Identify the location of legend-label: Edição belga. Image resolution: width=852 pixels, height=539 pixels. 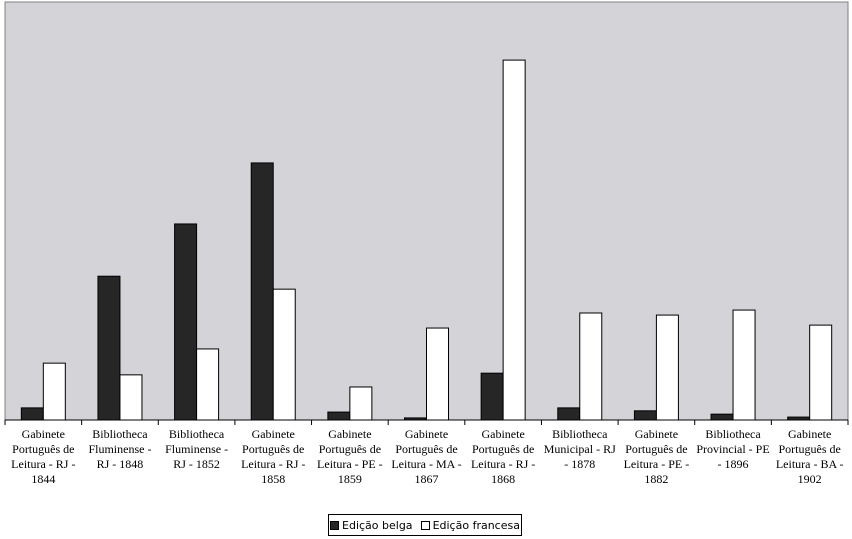
(377, 525).